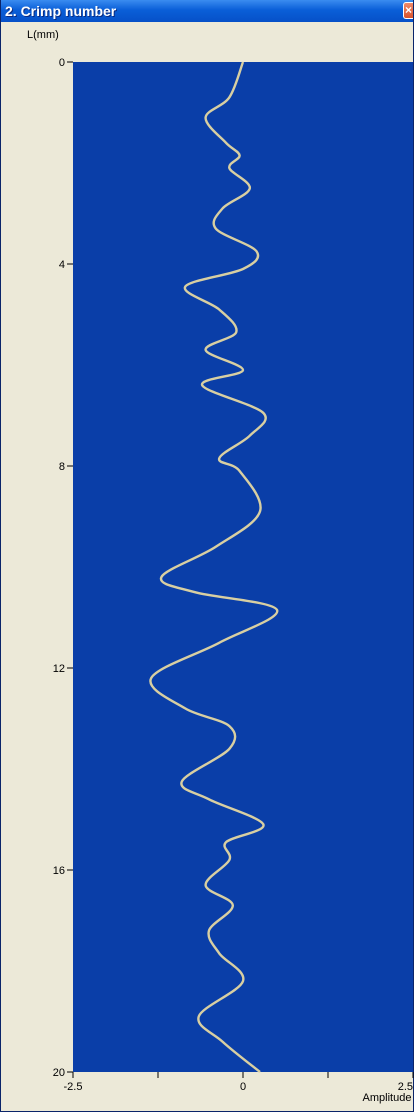  Describe the element at coordinates (43, 35) in the screenshot. I see `y-axis-label: L(mm)` at that location.